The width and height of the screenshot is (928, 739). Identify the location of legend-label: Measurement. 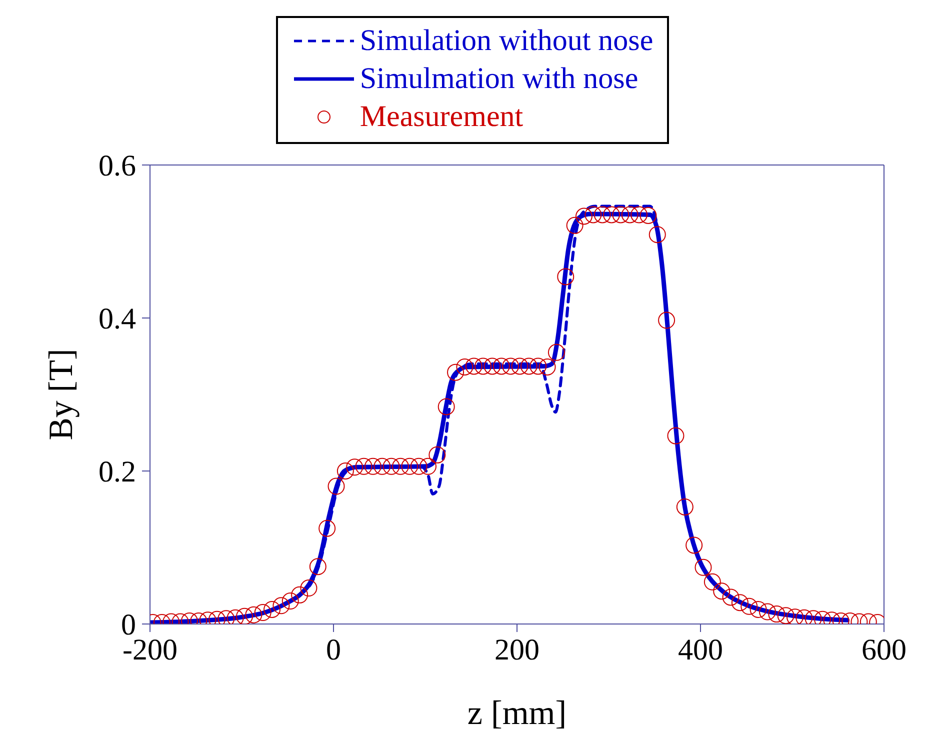
(442, 117).